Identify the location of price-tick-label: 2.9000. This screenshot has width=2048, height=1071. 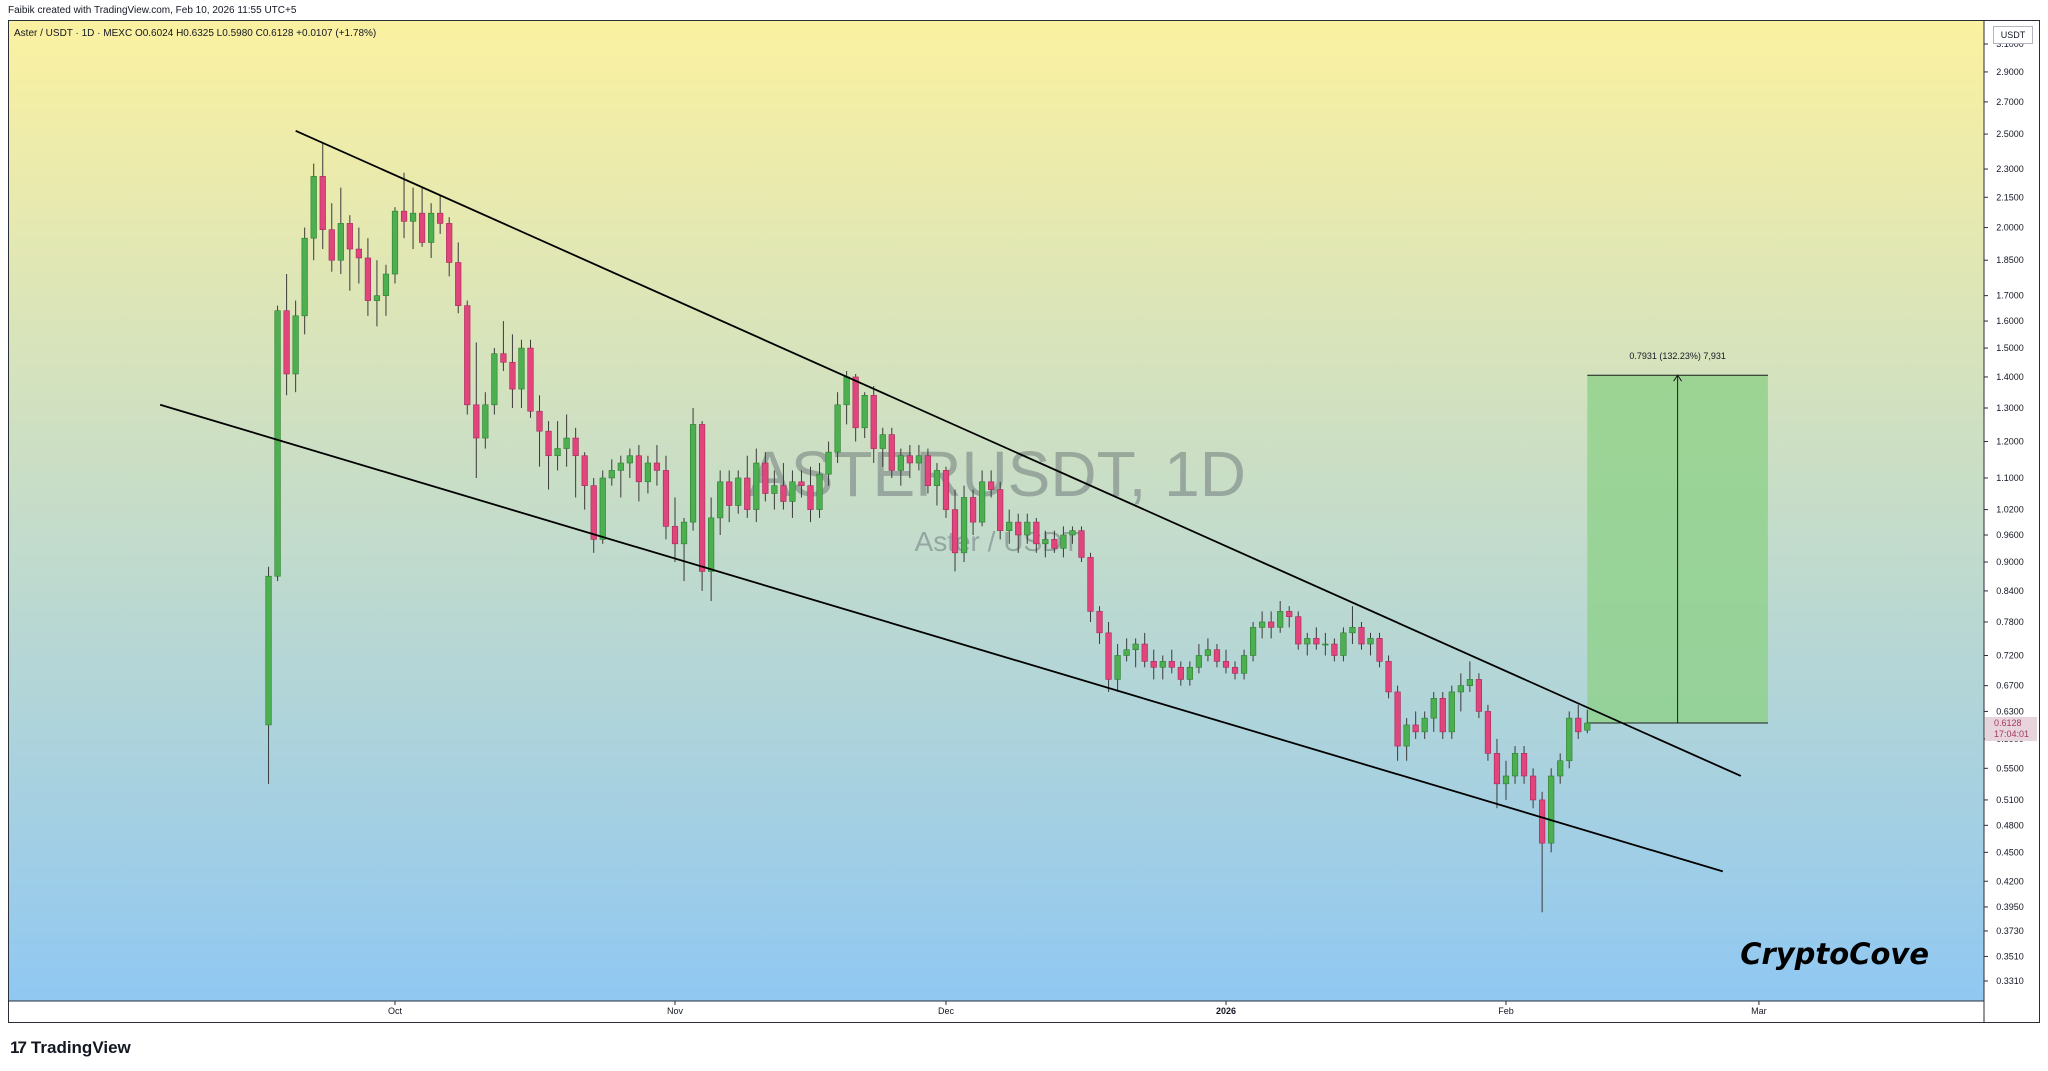
(2010, 72).